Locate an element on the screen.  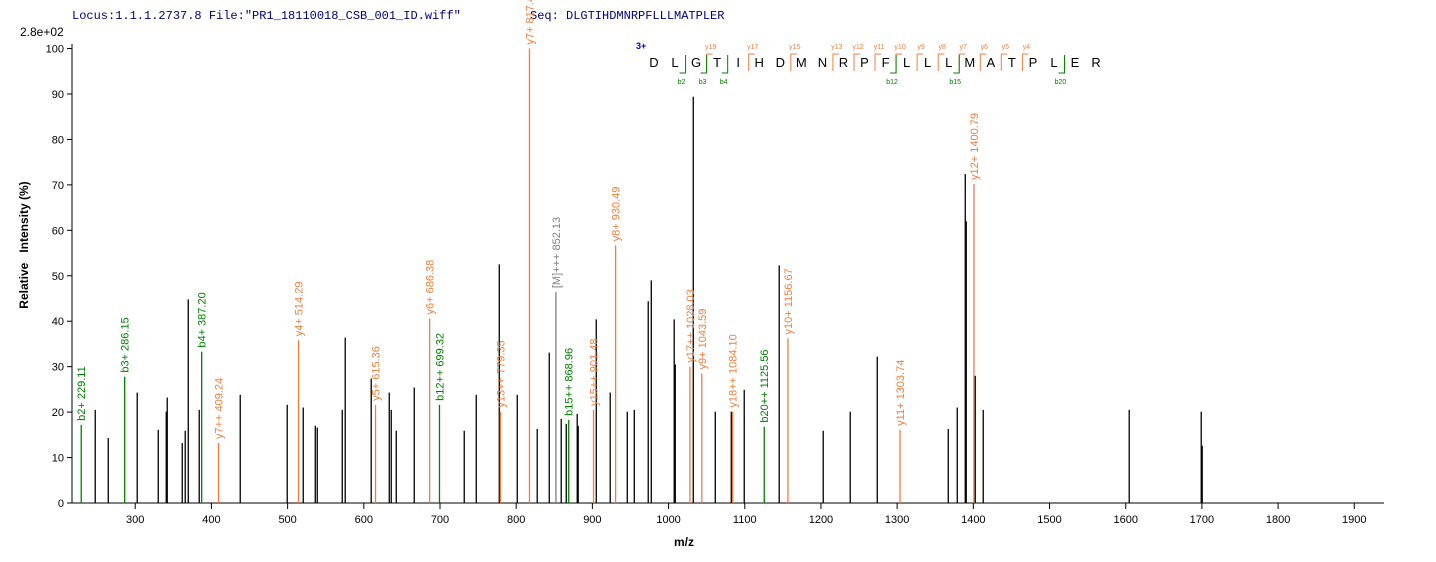
y-ion-label: y19 is located at coordinates (710, 47).